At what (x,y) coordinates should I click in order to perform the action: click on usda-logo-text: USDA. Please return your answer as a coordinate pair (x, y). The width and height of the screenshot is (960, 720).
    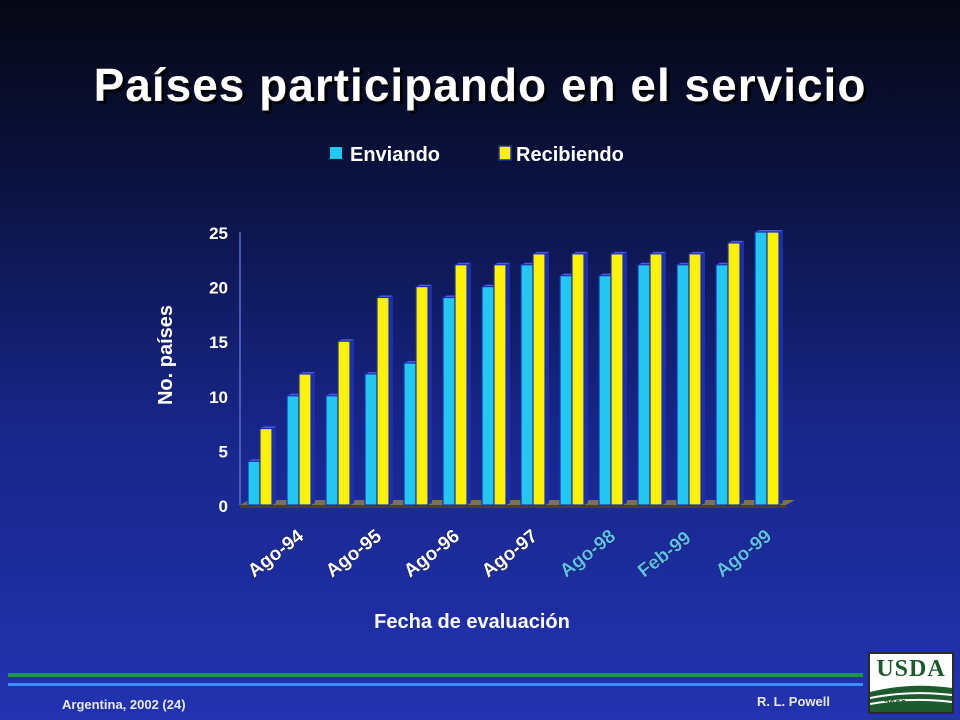
    Looking at the image, I should click on (911, 669).